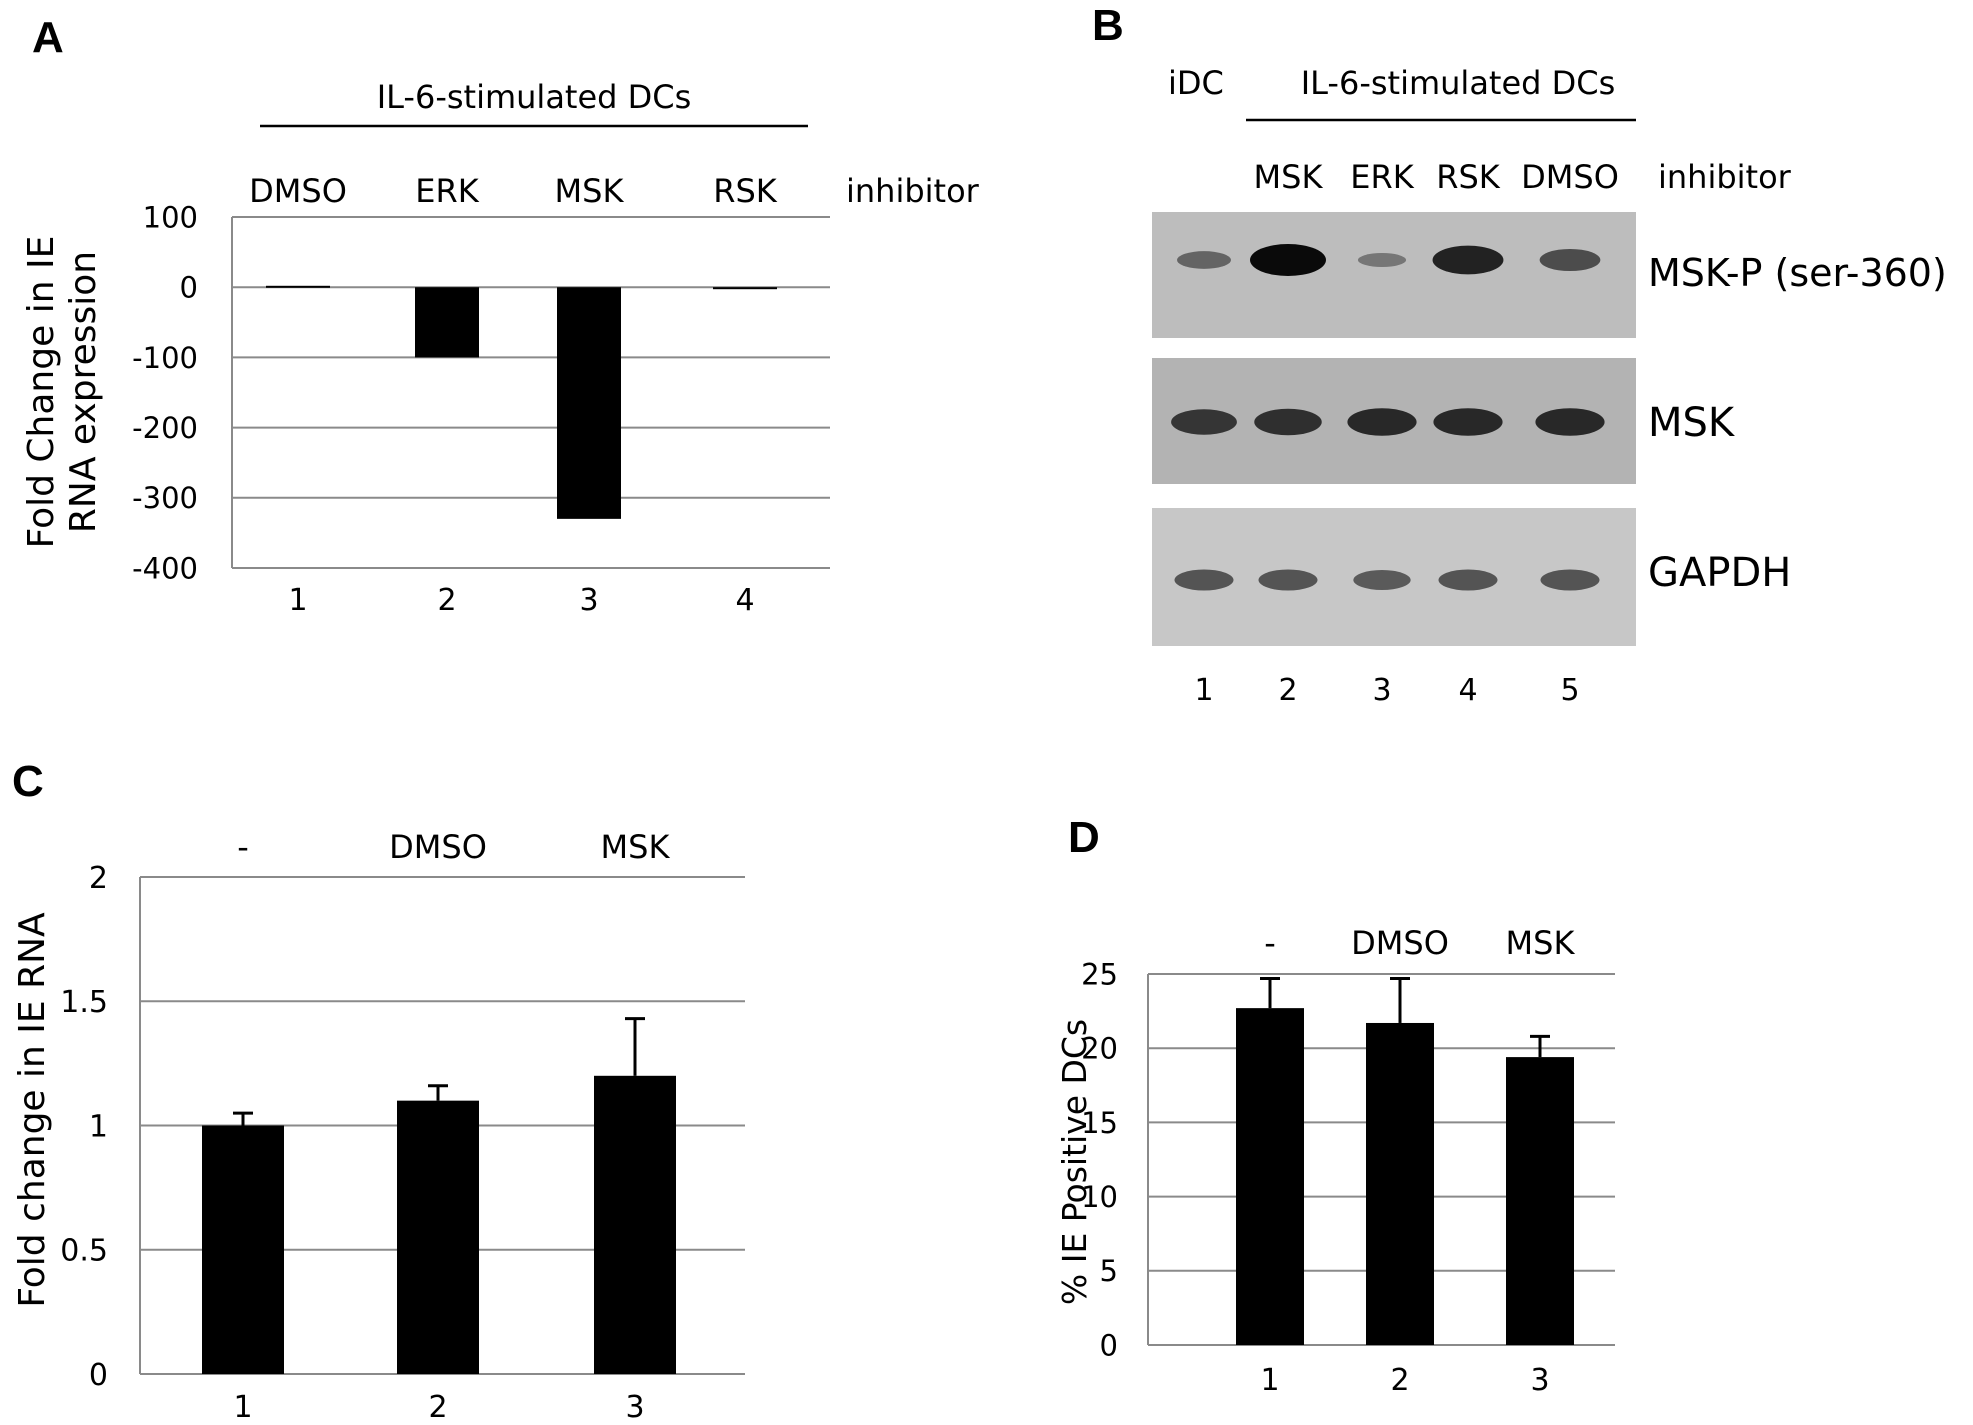 The width and height of the screenshot is (1973, 1425). Describe the element at coordinates (913, 191) in the screenshot. I see `panel-a-inhibitor-label: inhibitor` at that location.